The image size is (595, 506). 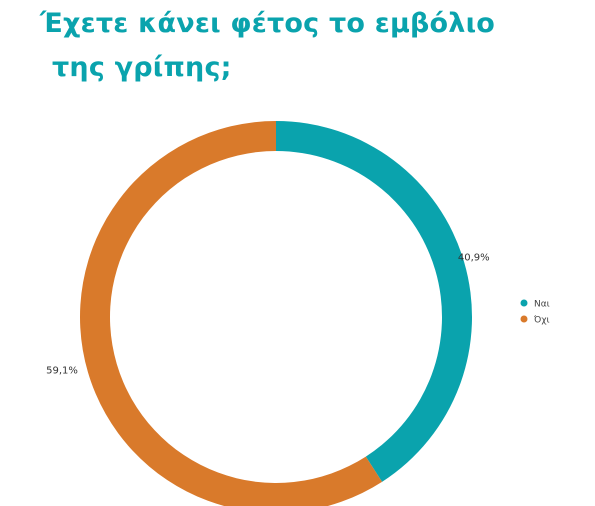 What do you see at coordinates (62, 370) in the screenshot?
I see `slice-label-2: 59,1%` at bounding box center [62, 370].